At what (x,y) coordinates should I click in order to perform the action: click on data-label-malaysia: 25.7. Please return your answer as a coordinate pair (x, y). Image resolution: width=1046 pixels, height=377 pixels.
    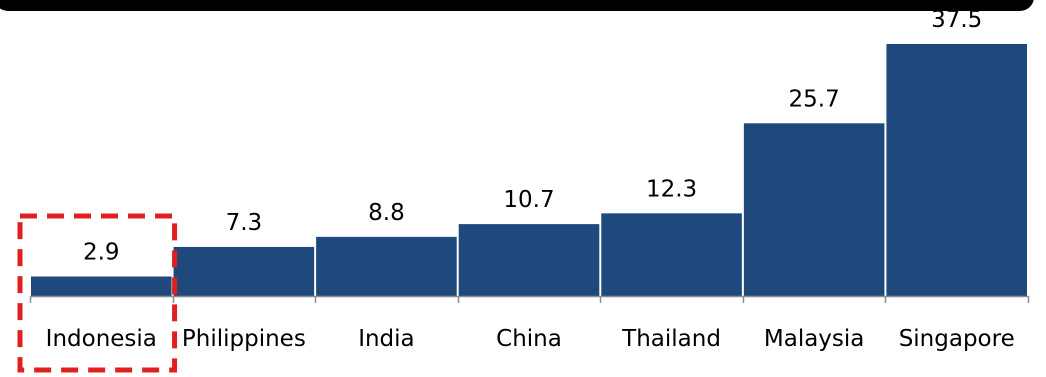
    Looking at the image, I should click on (814, 99).